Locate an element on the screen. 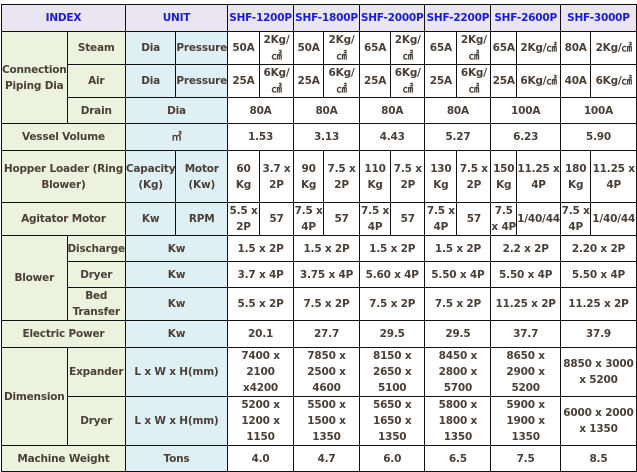 This screenshot has width=637, height=472. table-cell: 8650 x 2900 x 5200 is located at coordinates (525, 372).